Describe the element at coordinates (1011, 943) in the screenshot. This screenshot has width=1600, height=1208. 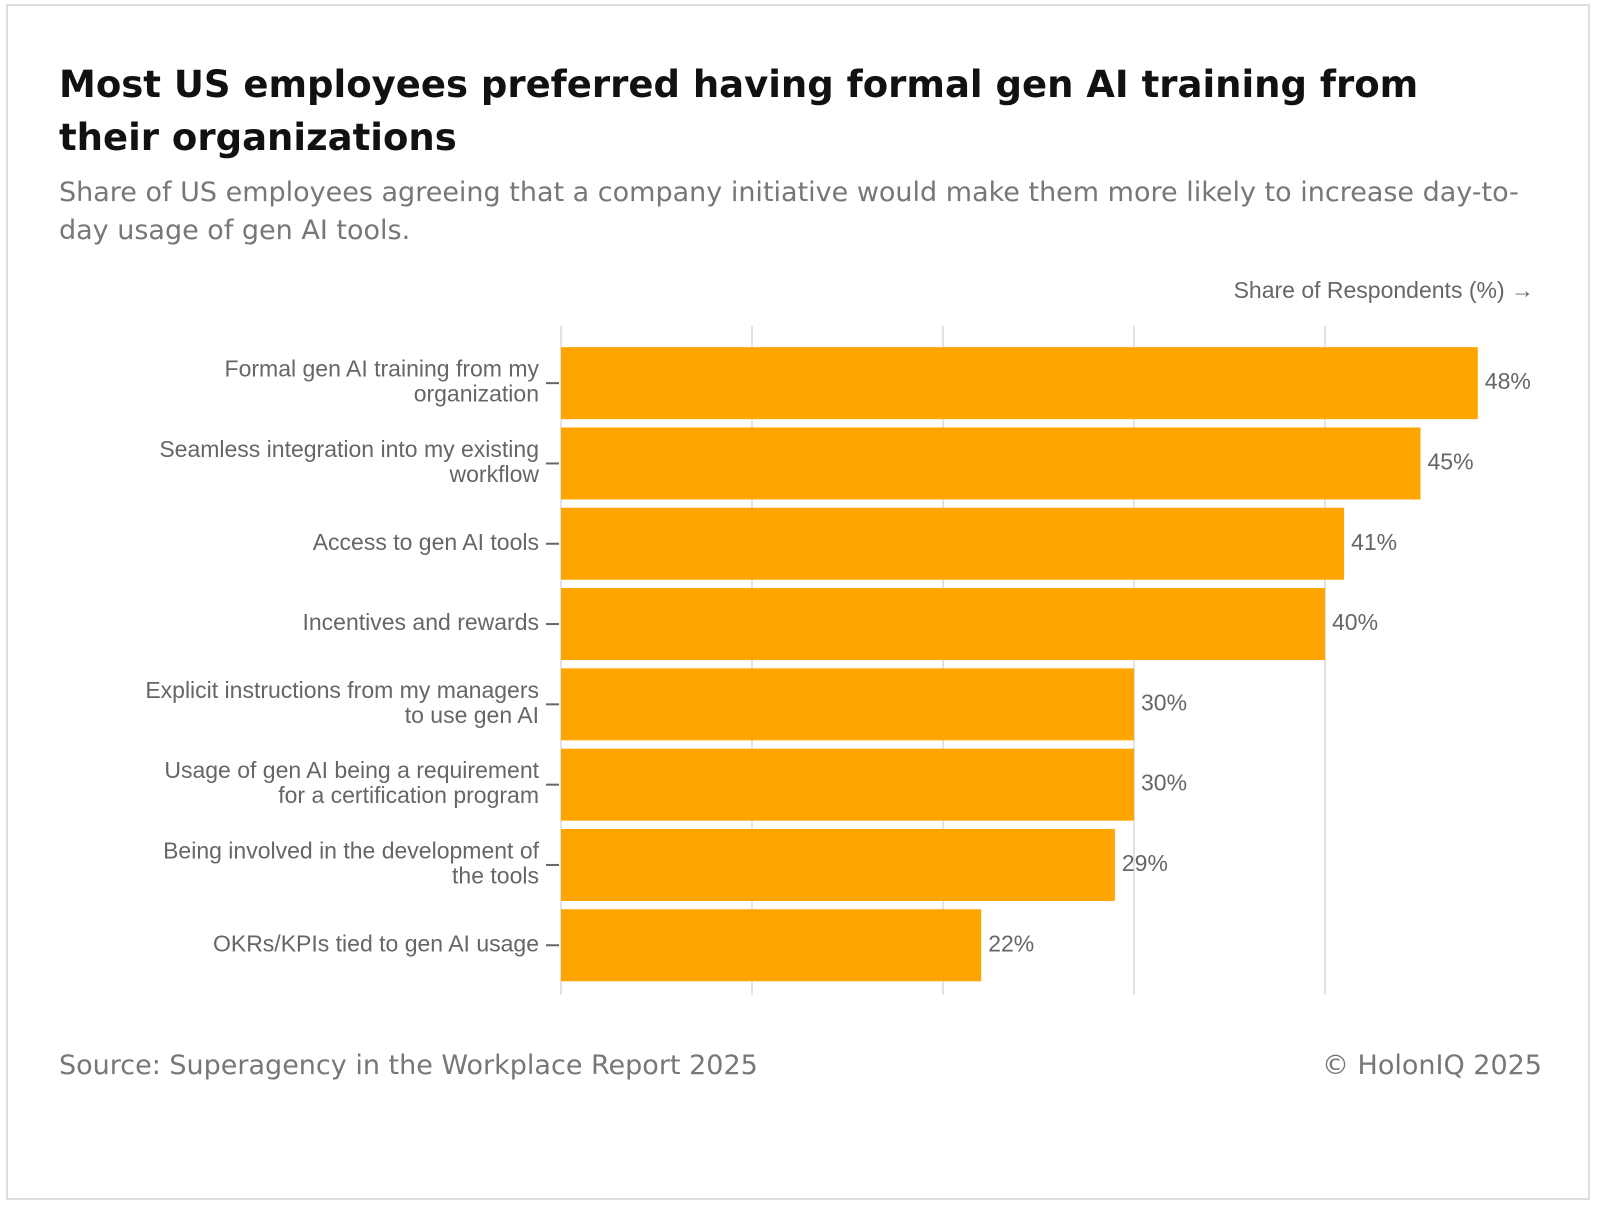
I see `value-label: 22%` at that location.